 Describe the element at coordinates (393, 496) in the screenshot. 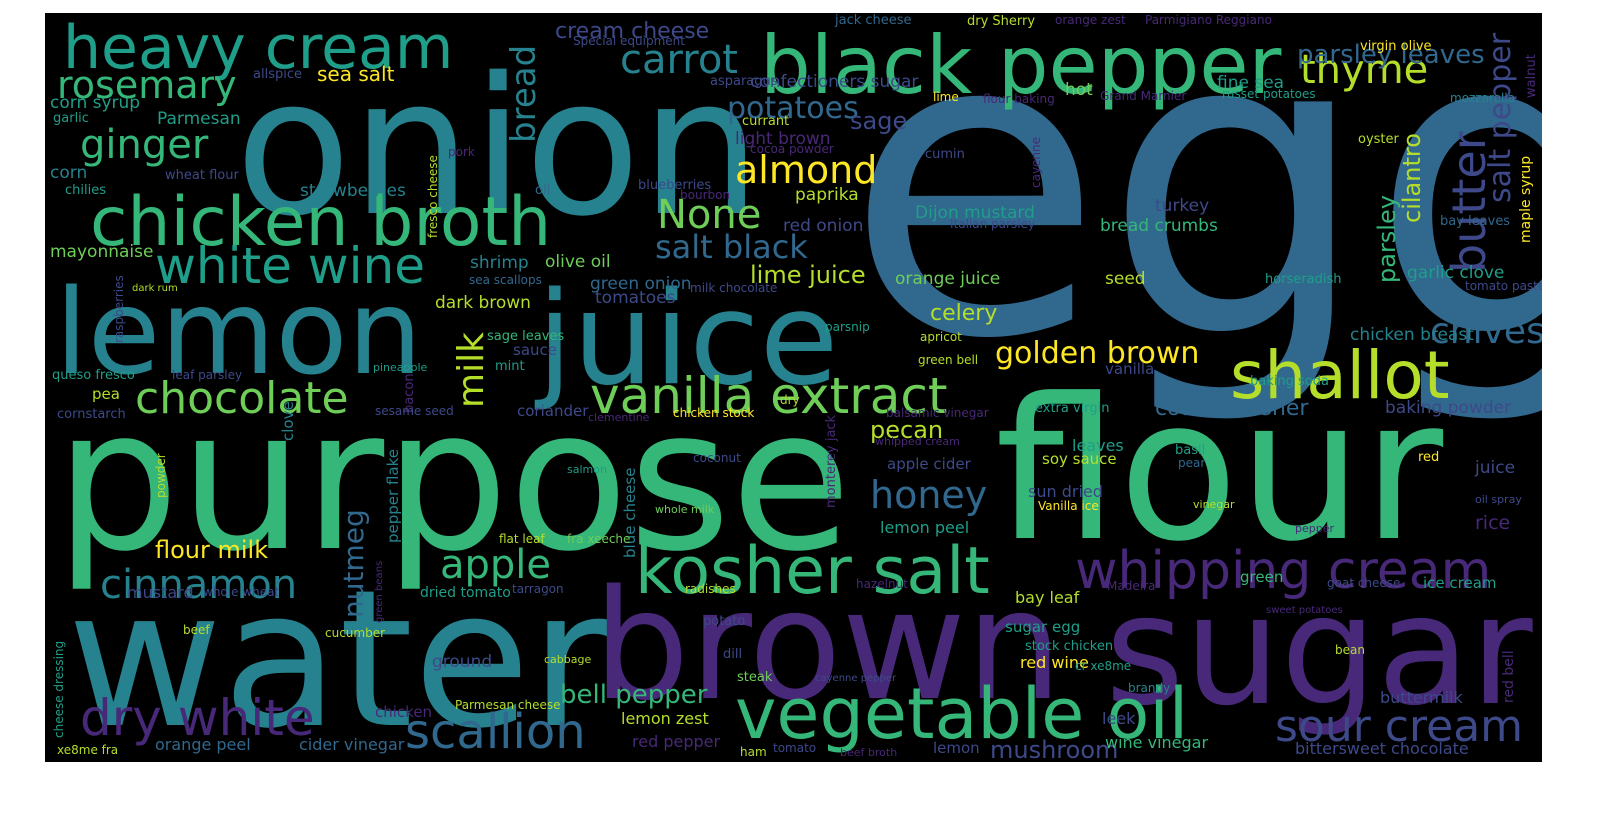

I see `word-pepper-flake: pepper flake` at that location.